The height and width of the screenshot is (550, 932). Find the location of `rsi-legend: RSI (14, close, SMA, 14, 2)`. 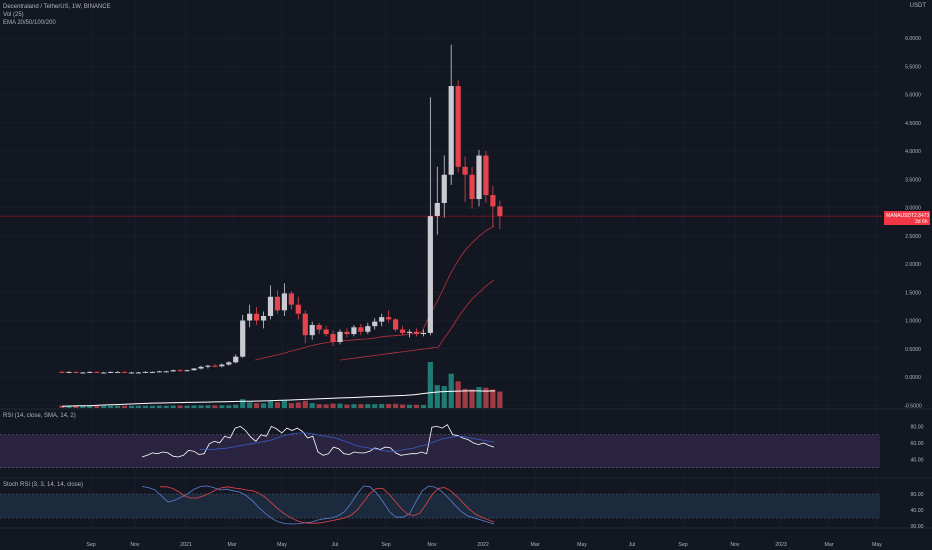

rsi-legend: RSI (14, close, SMA, 14, 2) is located at coordinates (39, 416).